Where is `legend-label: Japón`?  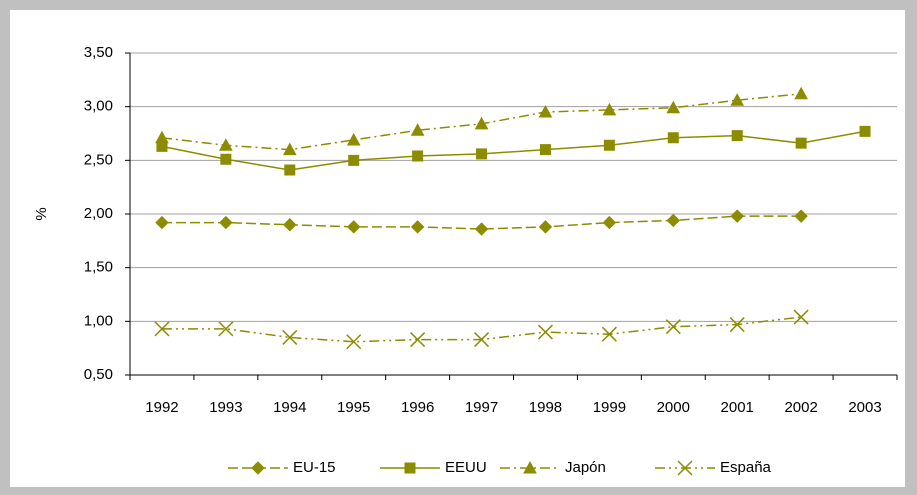
legend-label: Japón is located at coordinates (585, 467).